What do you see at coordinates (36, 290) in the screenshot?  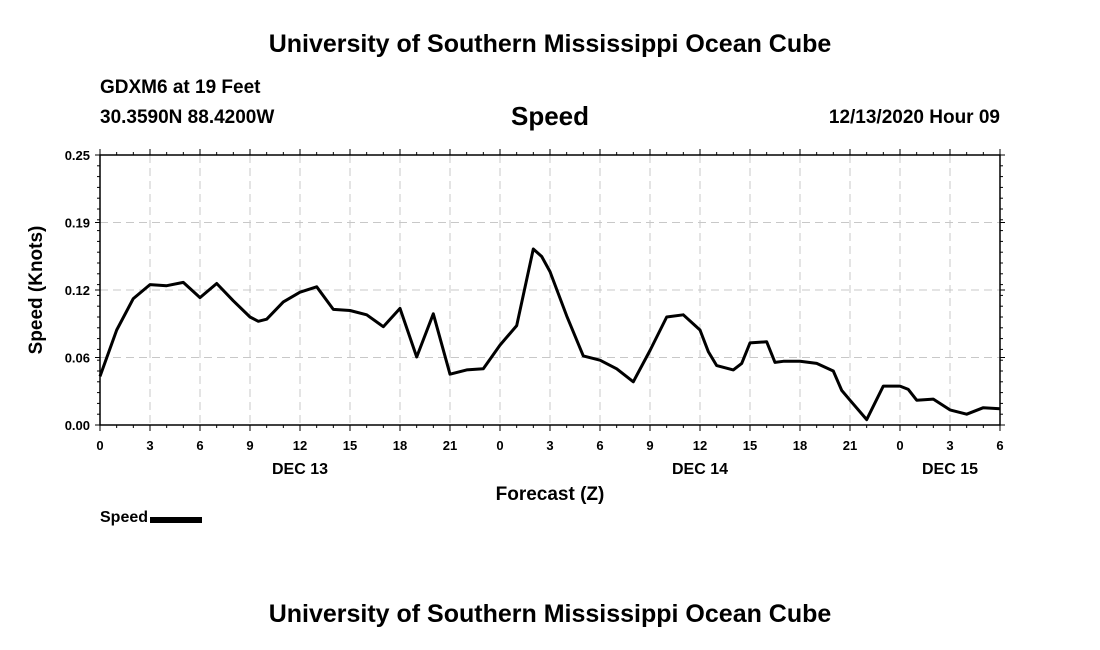 I see `y-axis-label: Speed (Knots)` at bounding box center [36, 290].